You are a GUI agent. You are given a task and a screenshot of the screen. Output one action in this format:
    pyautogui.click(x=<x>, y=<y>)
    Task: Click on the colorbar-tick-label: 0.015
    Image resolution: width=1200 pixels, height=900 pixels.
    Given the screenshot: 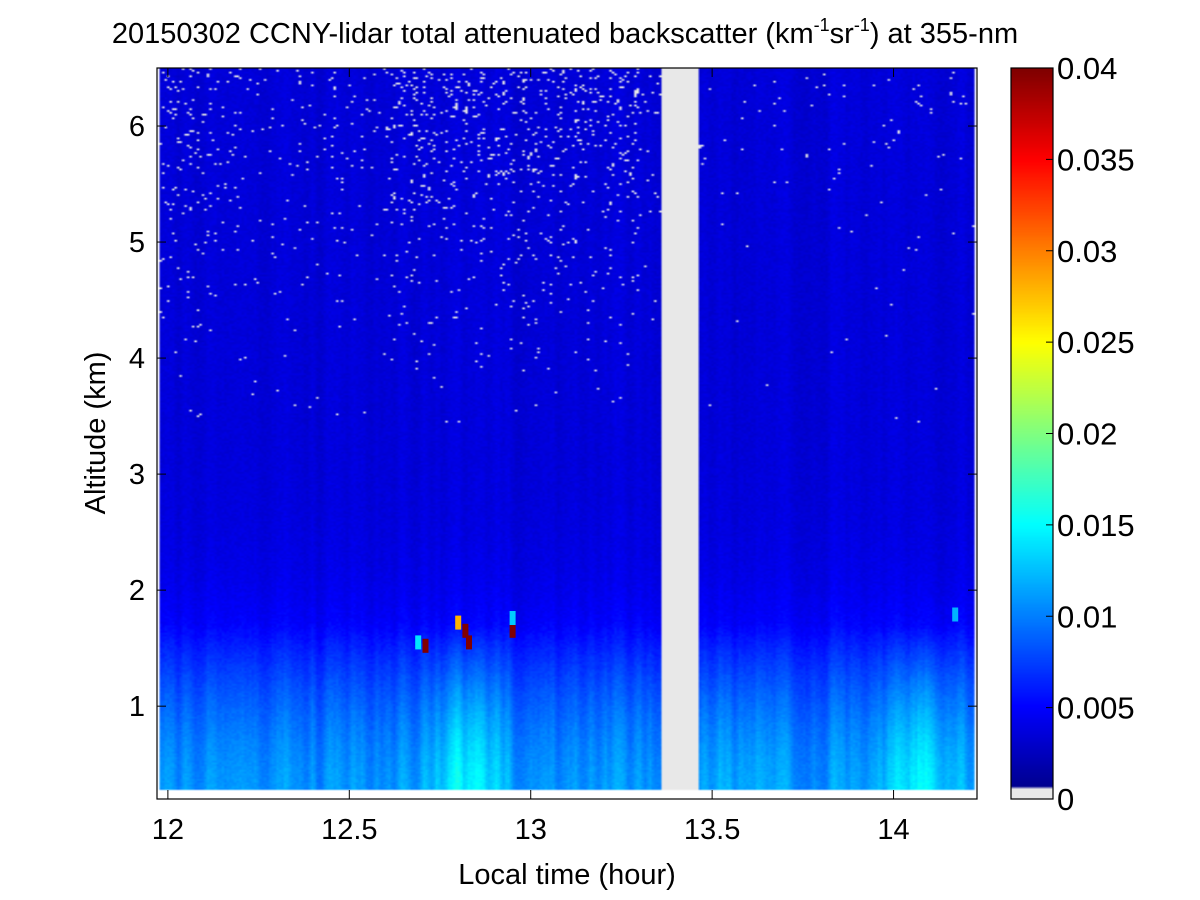 What is the action you would take?
    pyautogui.click(x=1096, y=525)
    